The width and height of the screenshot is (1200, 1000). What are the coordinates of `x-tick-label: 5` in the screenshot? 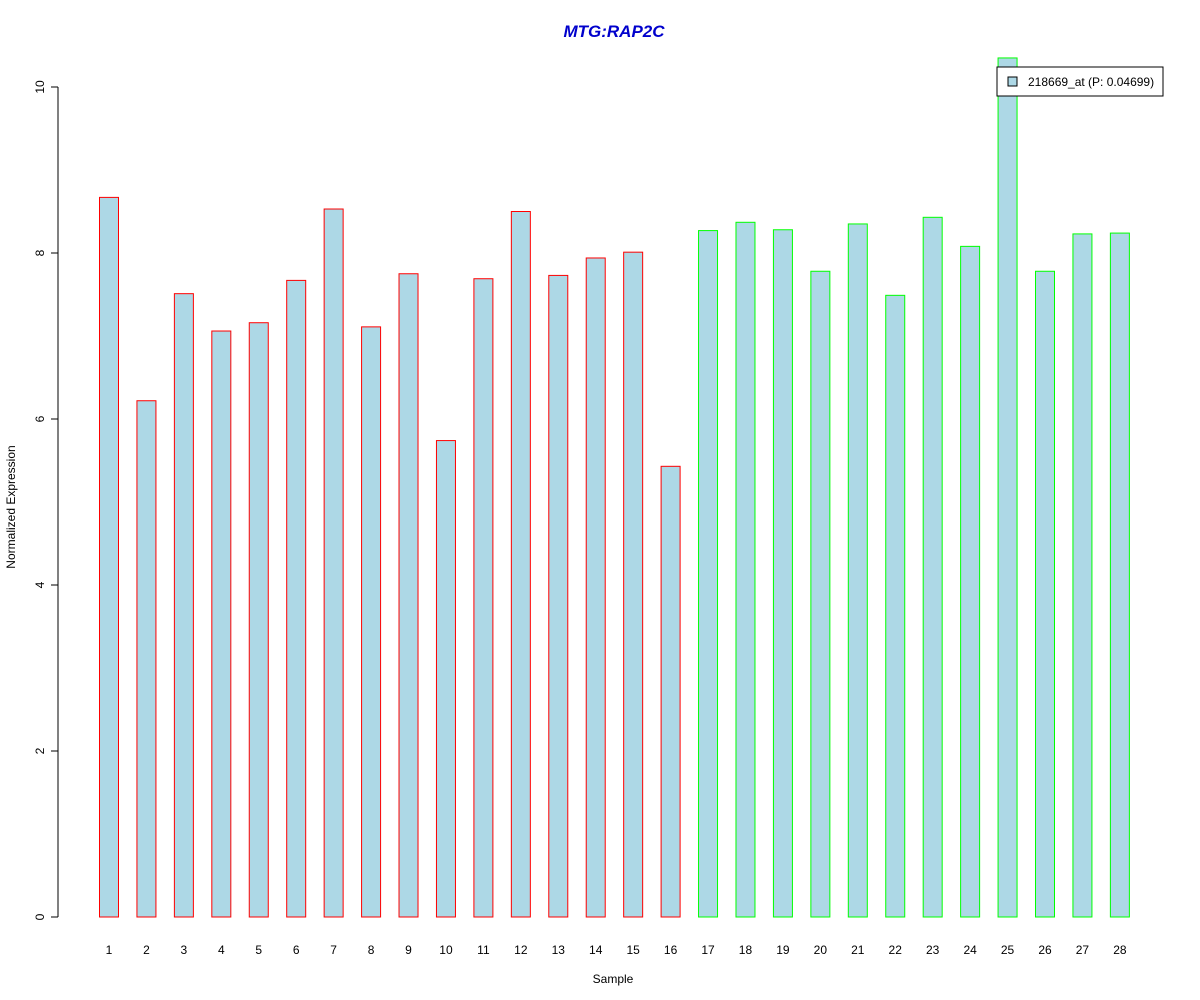 It's located at (258, 950).